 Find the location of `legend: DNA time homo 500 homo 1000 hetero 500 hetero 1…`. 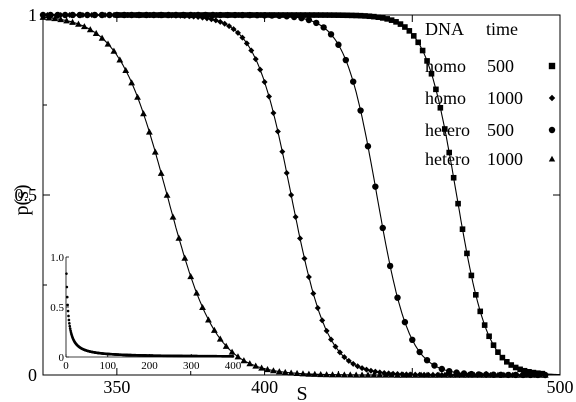

legend: DNA time homo 500 homo 1000 hetero 500 hetero 1… is located at coordinates (490, 94).